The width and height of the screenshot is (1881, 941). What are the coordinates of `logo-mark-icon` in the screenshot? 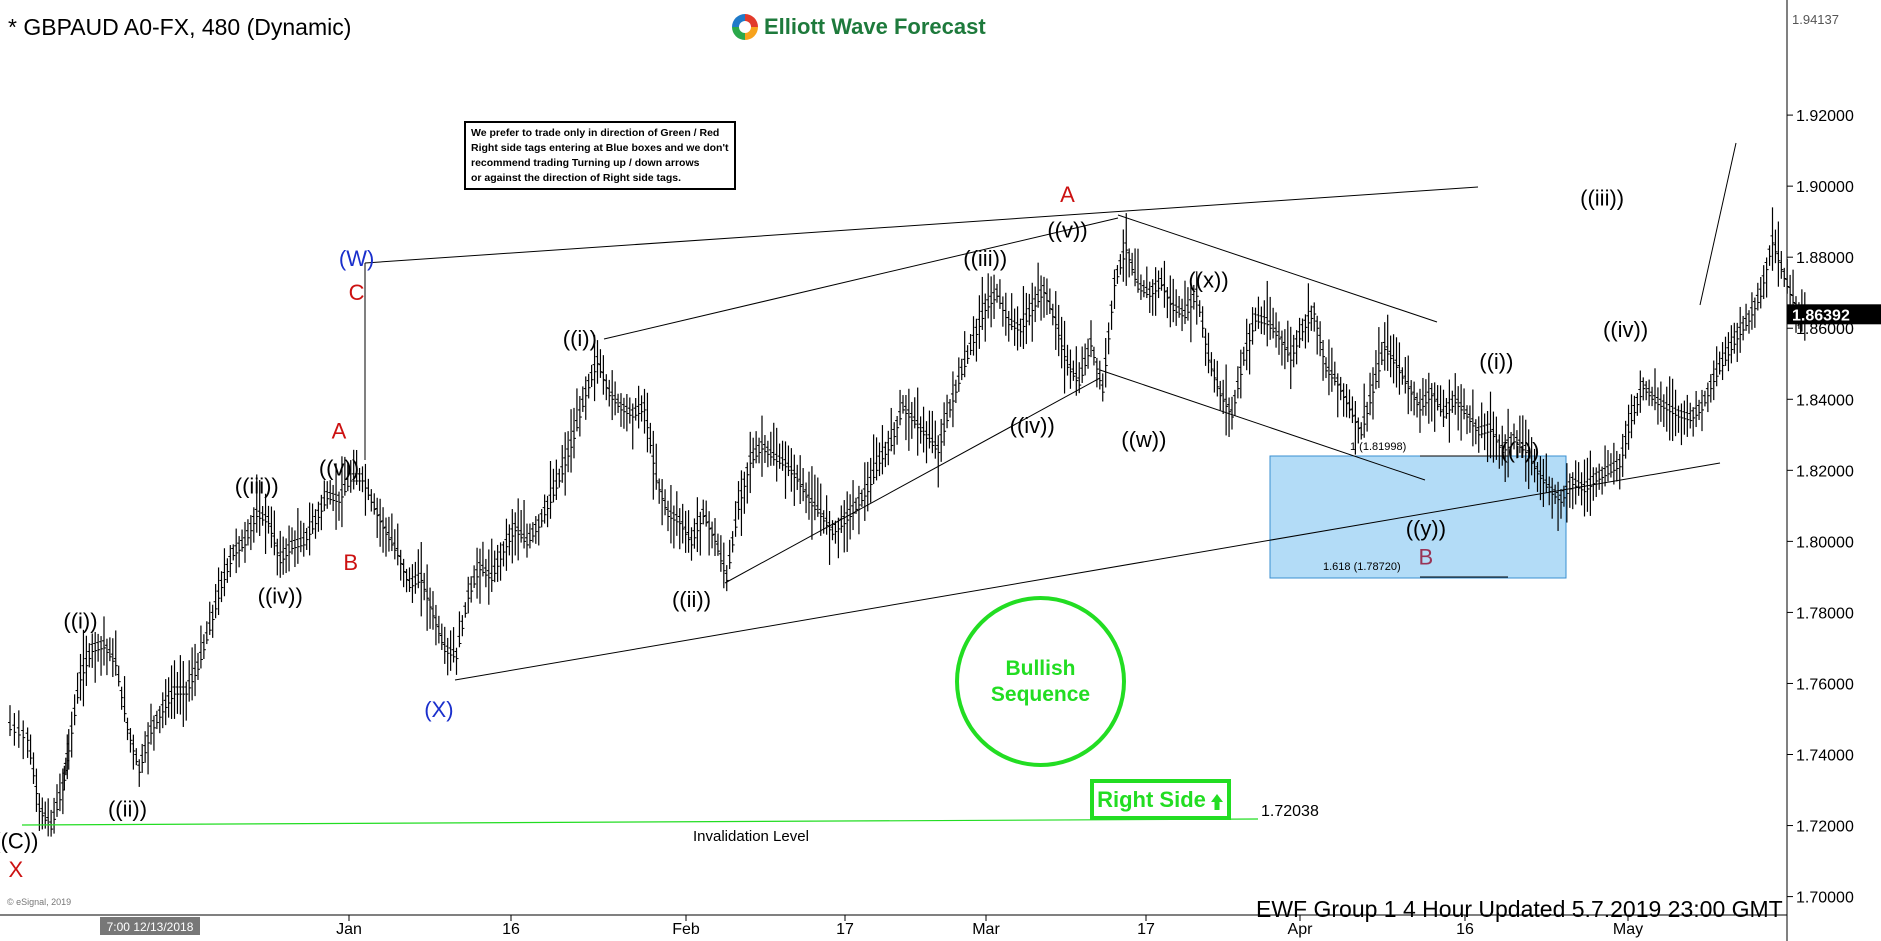 It's located at (745, 27).